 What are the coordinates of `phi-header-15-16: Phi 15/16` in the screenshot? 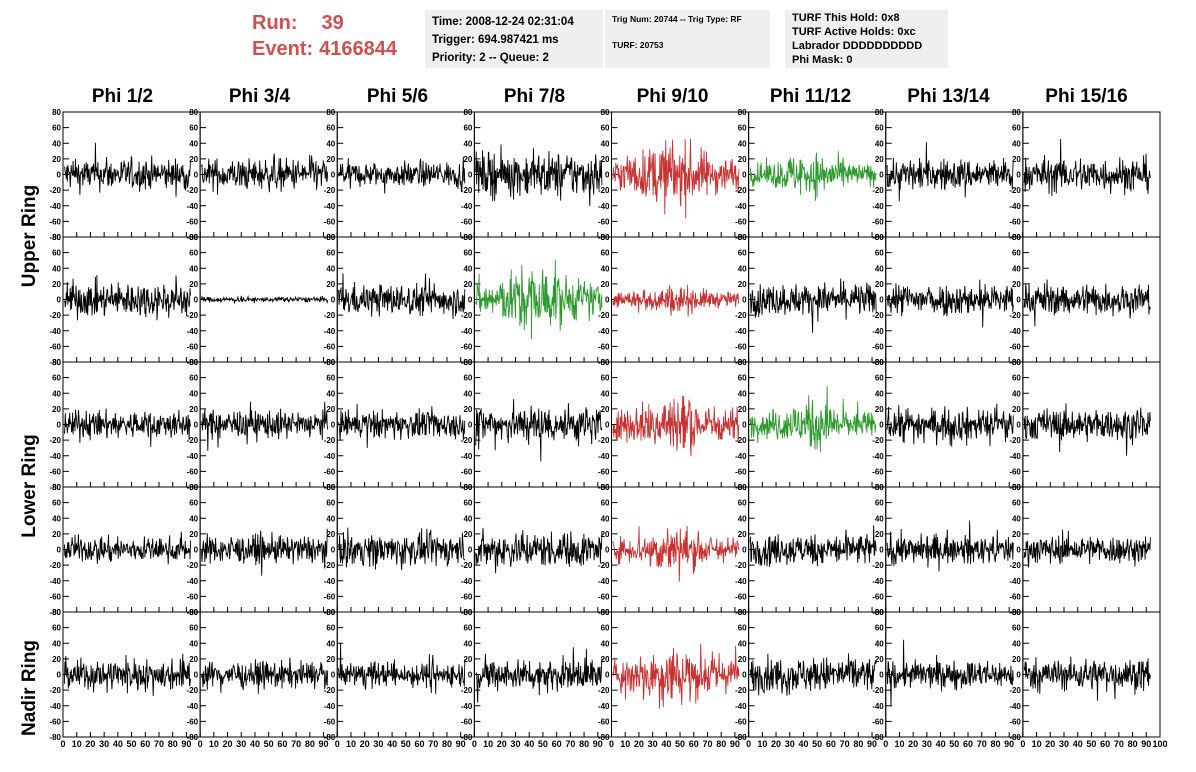 It's located at (1086, 96).